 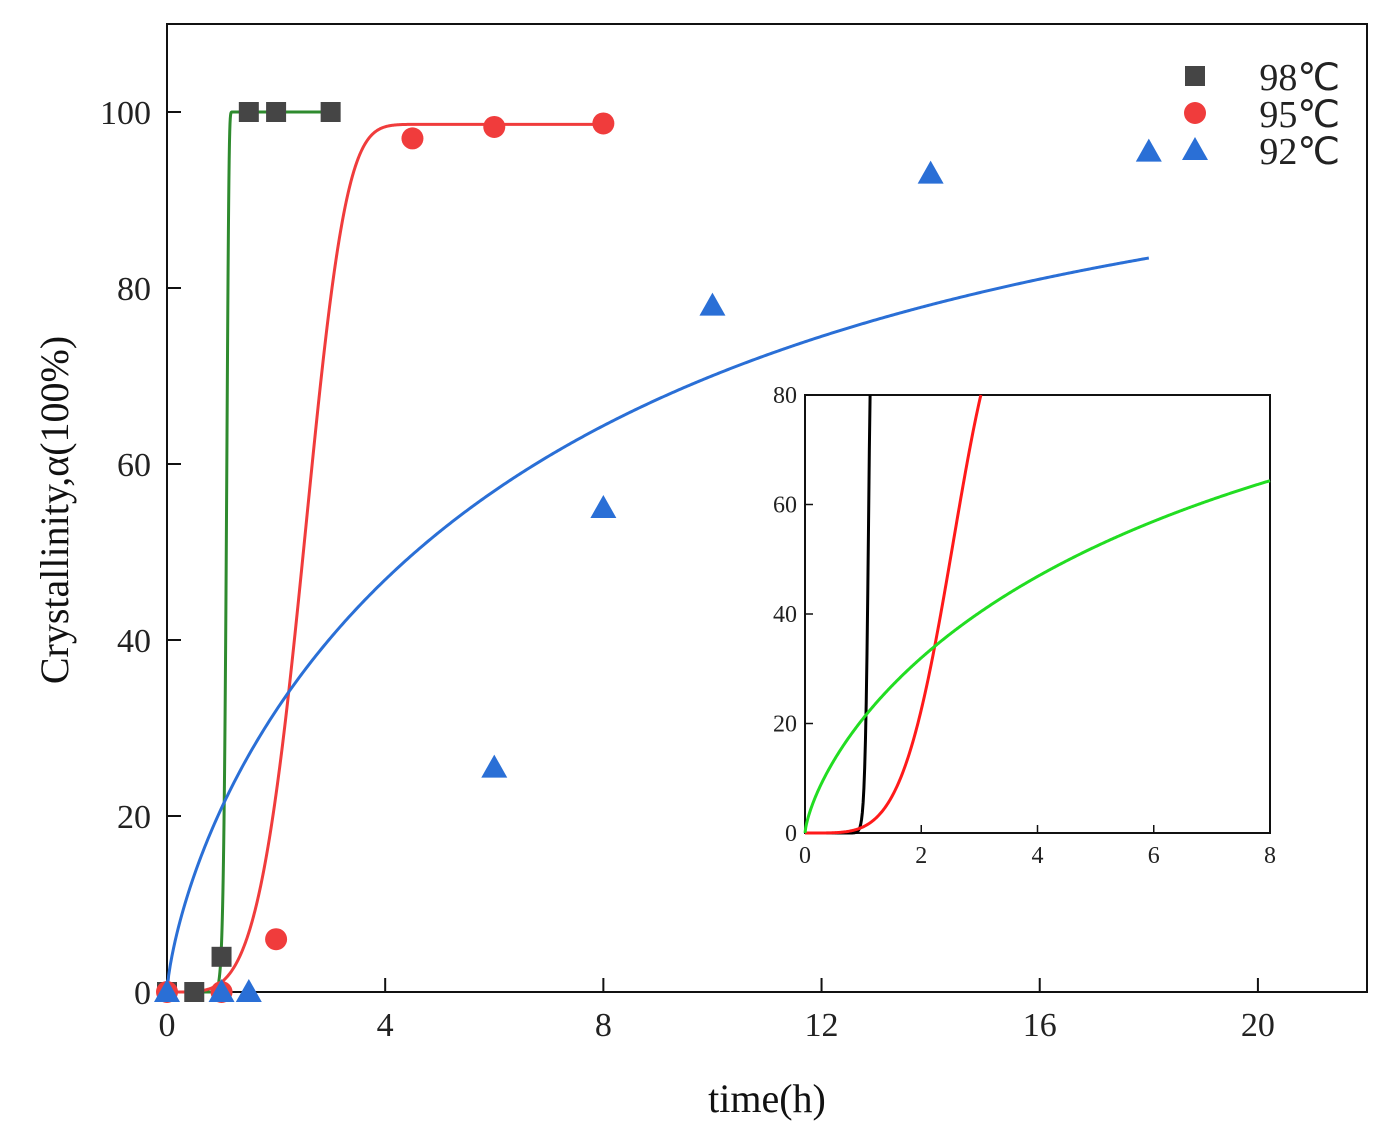 What do you see at coordinates (894, 614) in the screenshot?
I see `inset-curve-95℃` at bounding box center [894, 614].